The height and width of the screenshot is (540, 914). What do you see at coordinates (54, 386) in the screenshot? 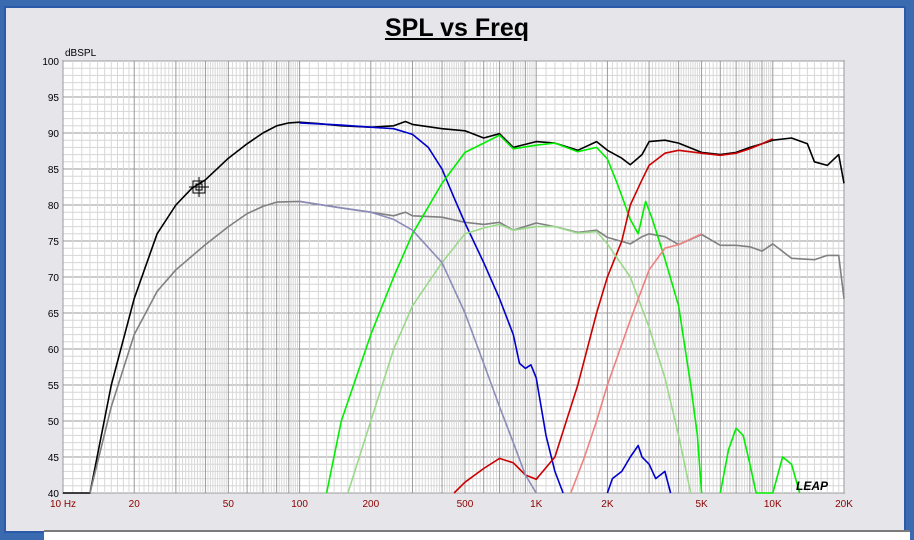
I see `y-tick-label: 55` at bounding box center [54, 386].